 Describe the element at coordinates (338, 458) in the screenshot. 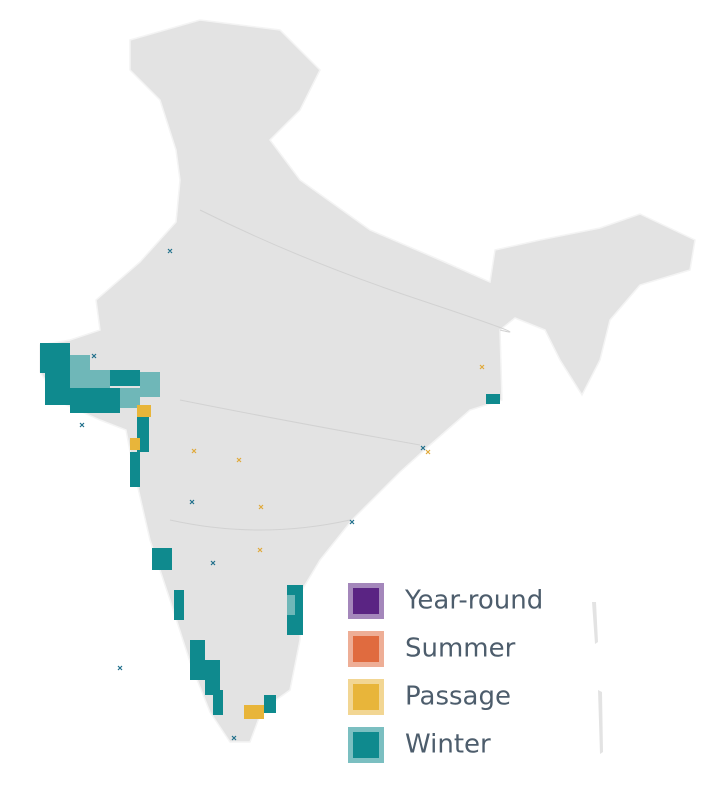

I see `marker` at that location.